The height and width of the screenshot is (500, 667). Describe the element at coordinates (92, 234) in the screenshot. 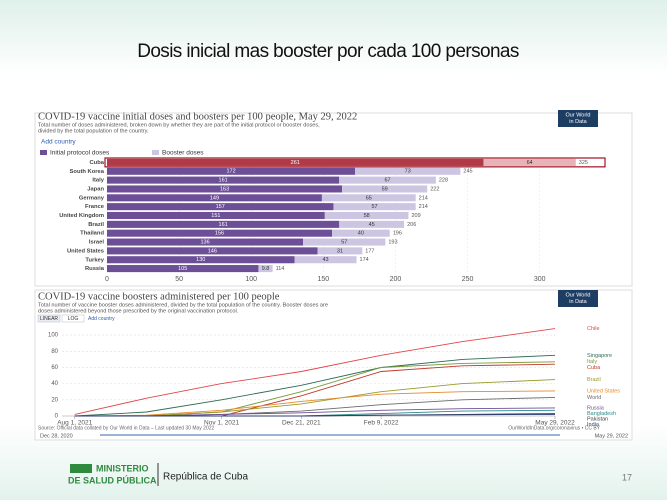

I see `y-tick-label: Thailand` at that location.